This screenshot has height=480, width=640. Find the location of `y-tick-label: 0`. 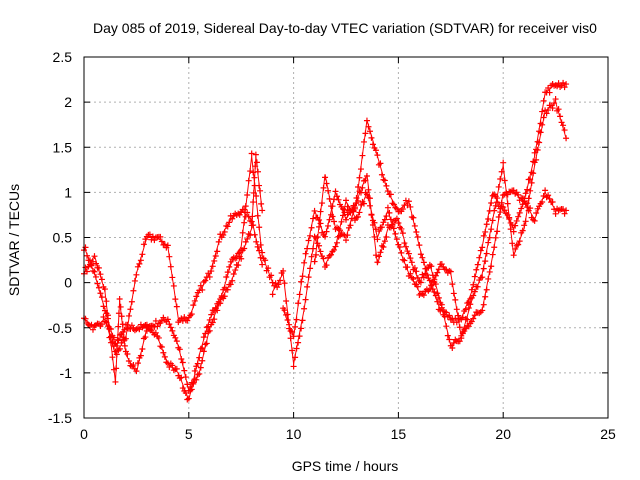

y-tick-label: 0 is located at coordinates (68, 283).